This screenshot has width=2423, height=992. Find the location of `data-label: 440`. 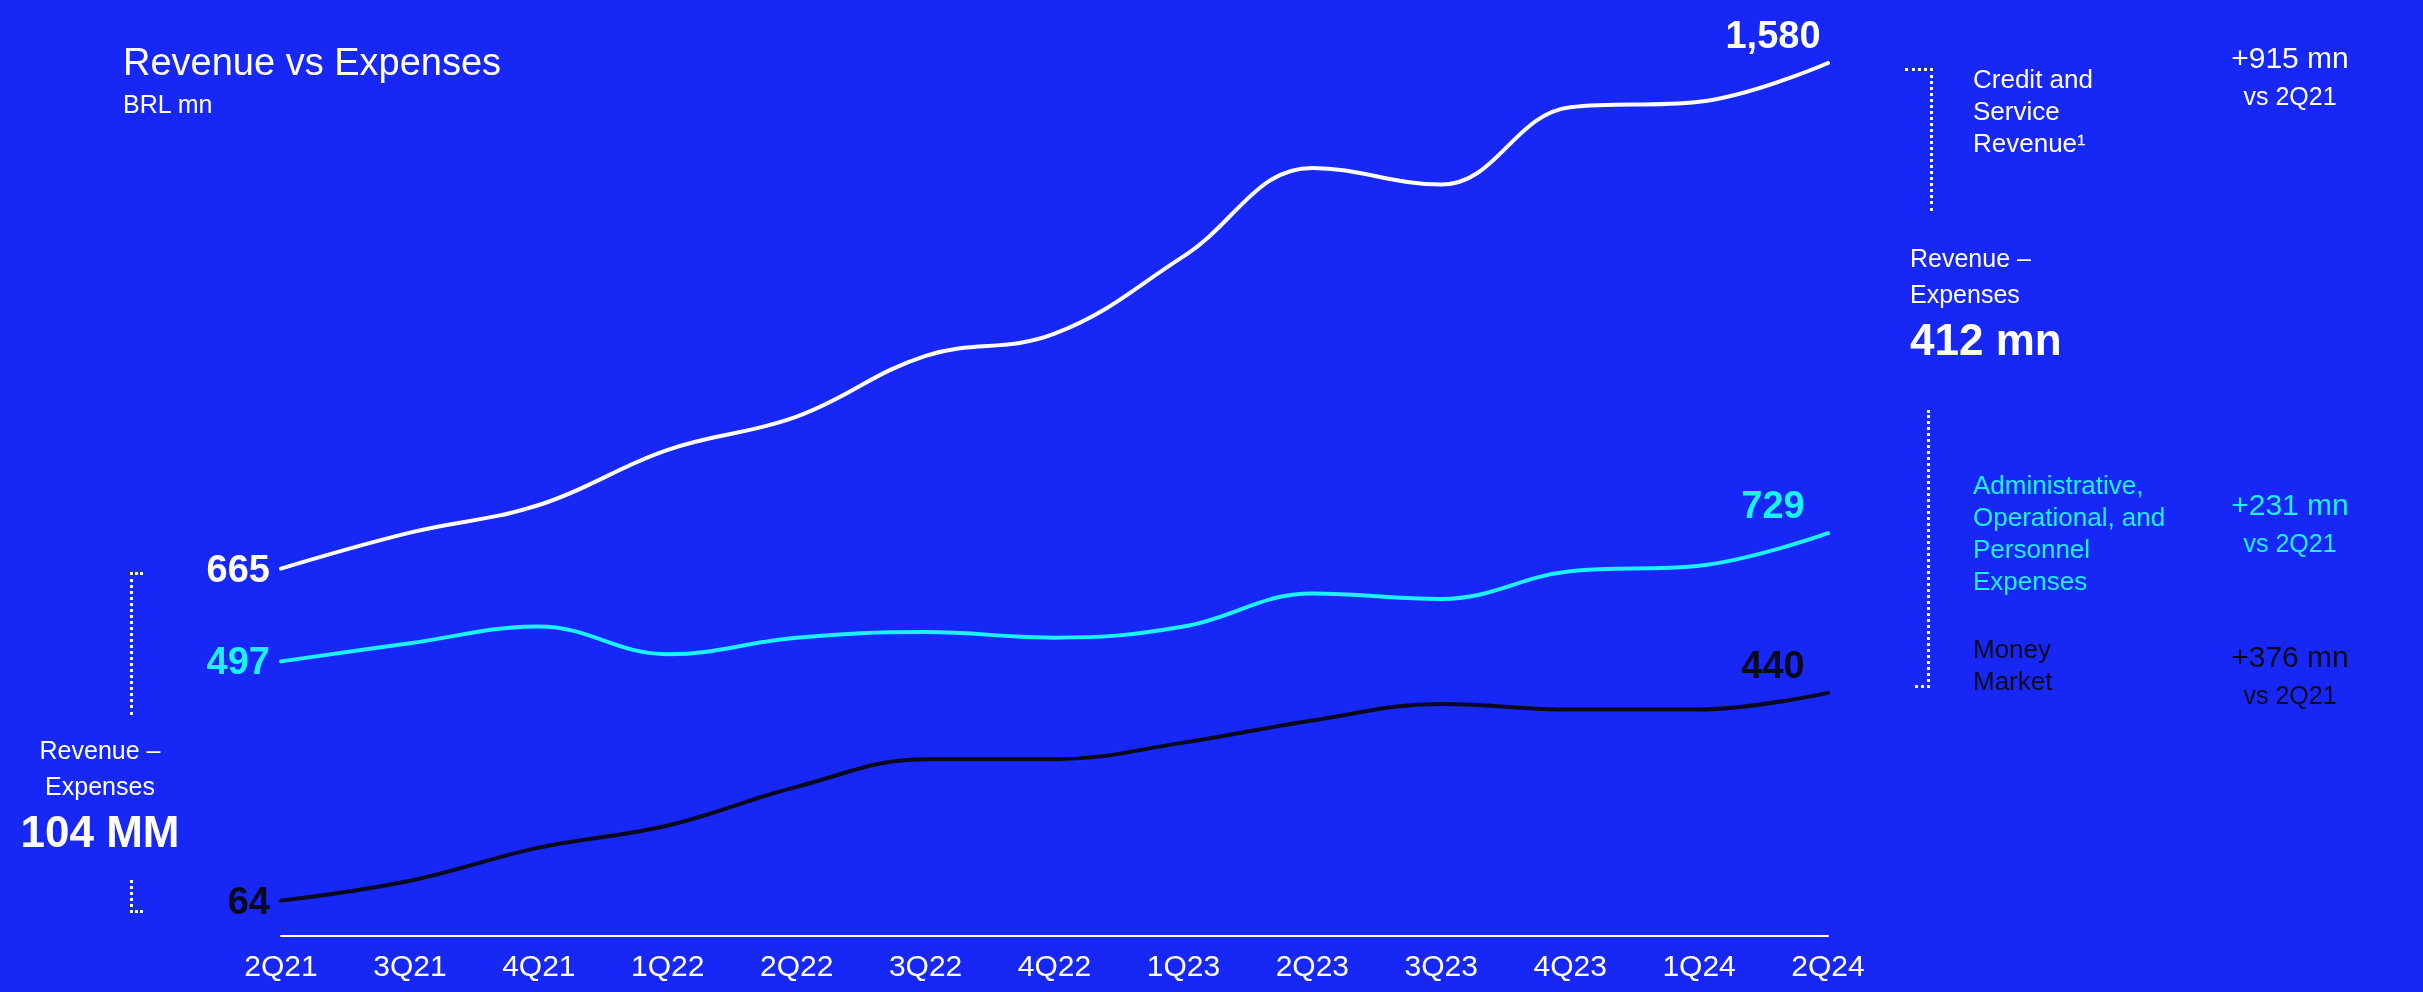

data-label: 440 is located at coordinates (1773, 664).